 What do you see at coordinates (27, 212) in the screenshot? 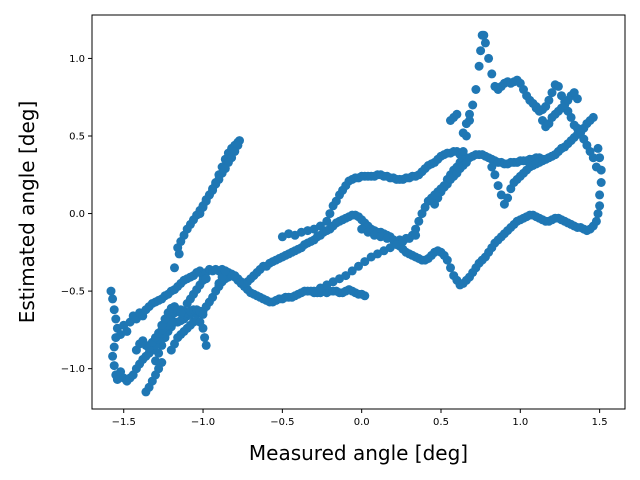
I see `y-axis-title: Estimated angle [deg]` at bounding box center [27, 212].